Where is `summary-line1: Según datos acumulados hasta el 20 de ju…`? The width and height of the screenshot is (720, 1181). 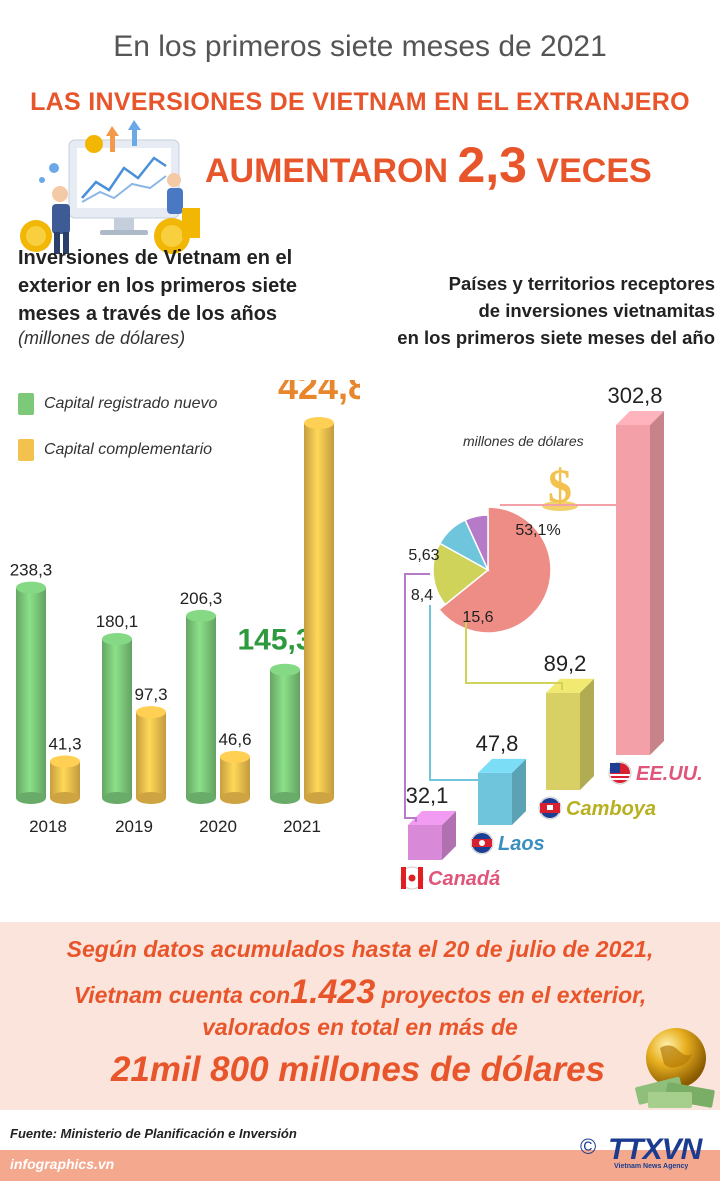 summary-line1: Según datos acumulados hasta el 20 de ju… is located at coordinates (360, 949).